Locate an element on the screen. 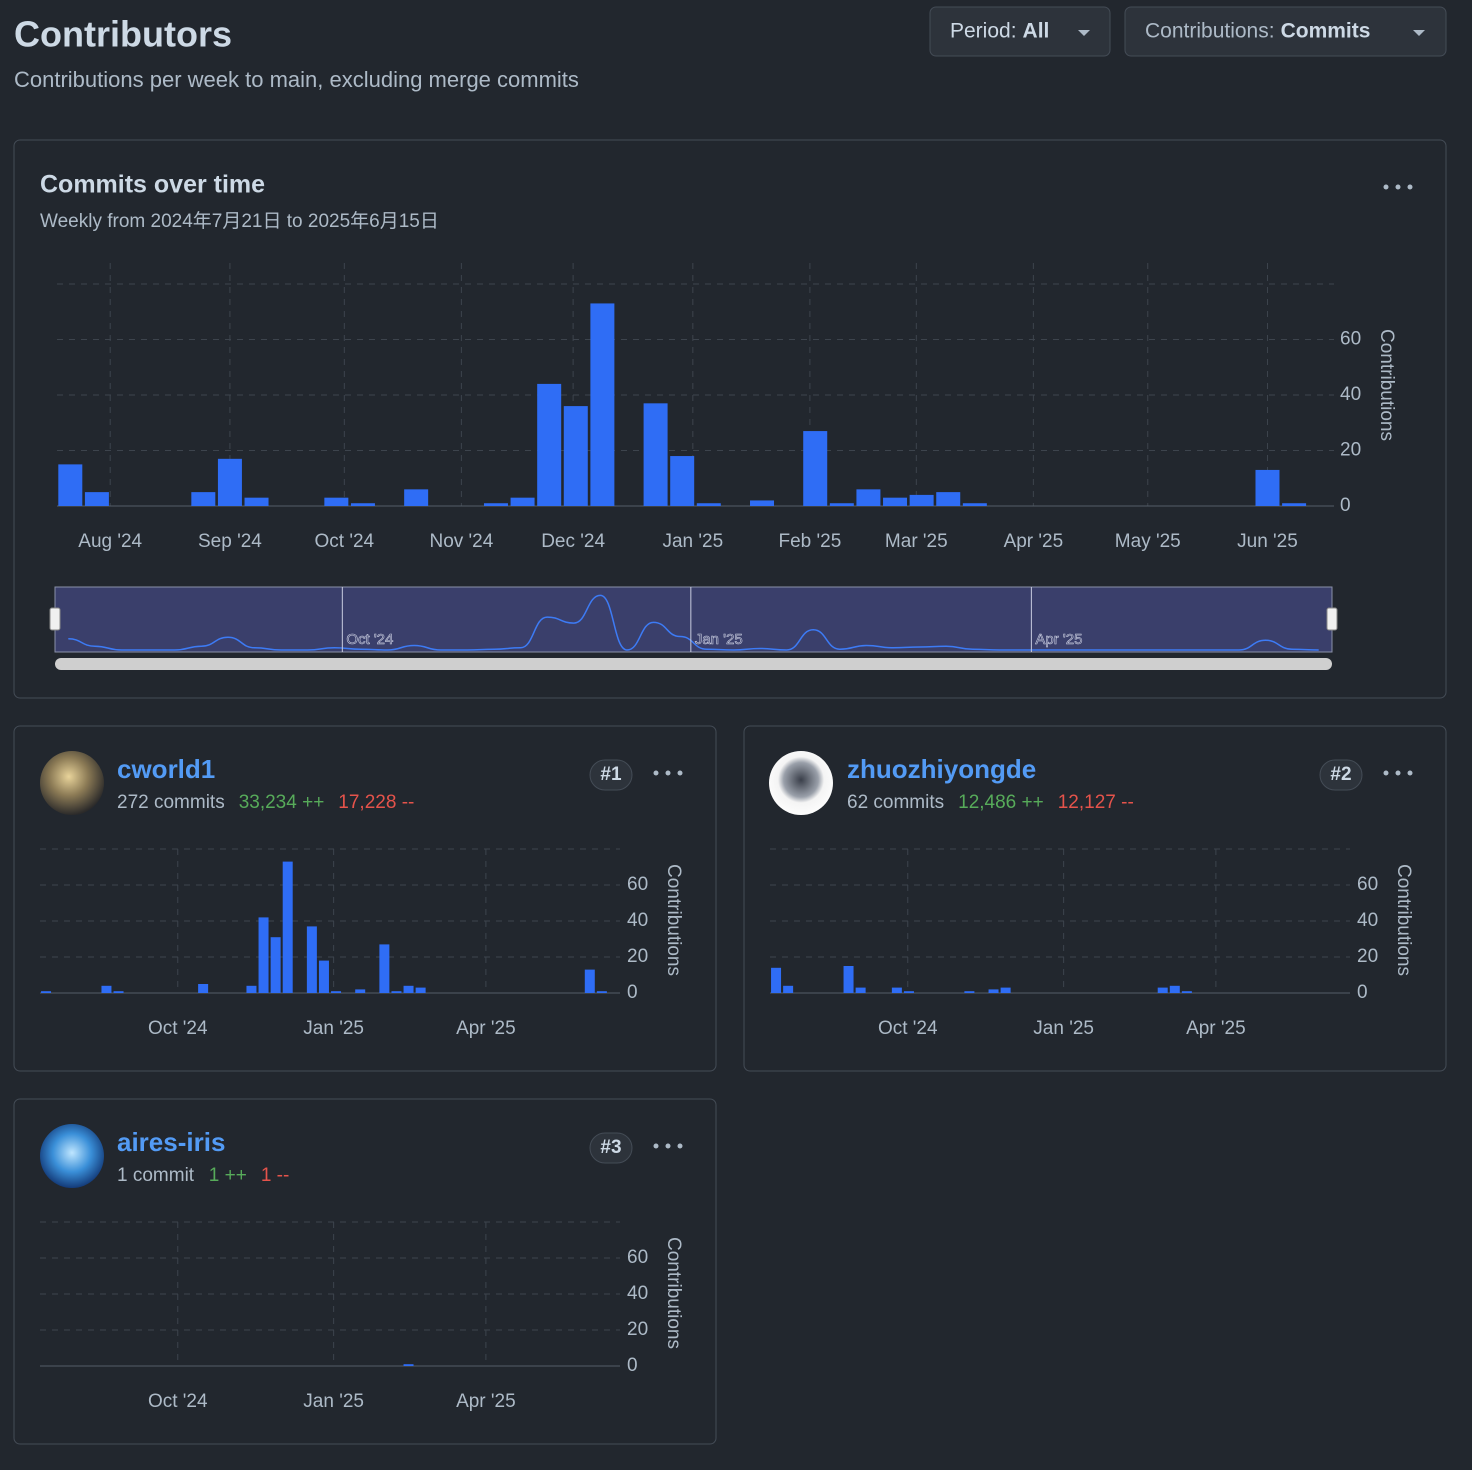 Image resolution: width=1472 pixels, height=1470 pixels. period-value: All is located at coordinates (1036, 31).